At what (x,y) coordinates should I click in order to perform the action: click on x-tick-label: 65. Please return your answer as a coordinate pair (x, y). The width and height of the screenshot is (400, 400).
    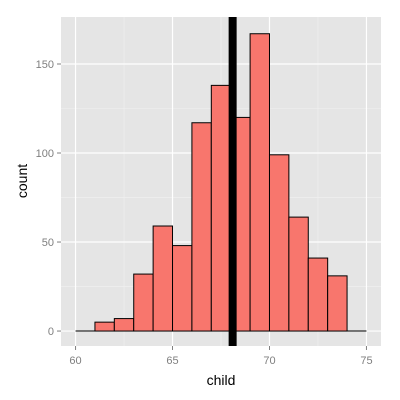
    Looking at the image, I should click on (172, 361).